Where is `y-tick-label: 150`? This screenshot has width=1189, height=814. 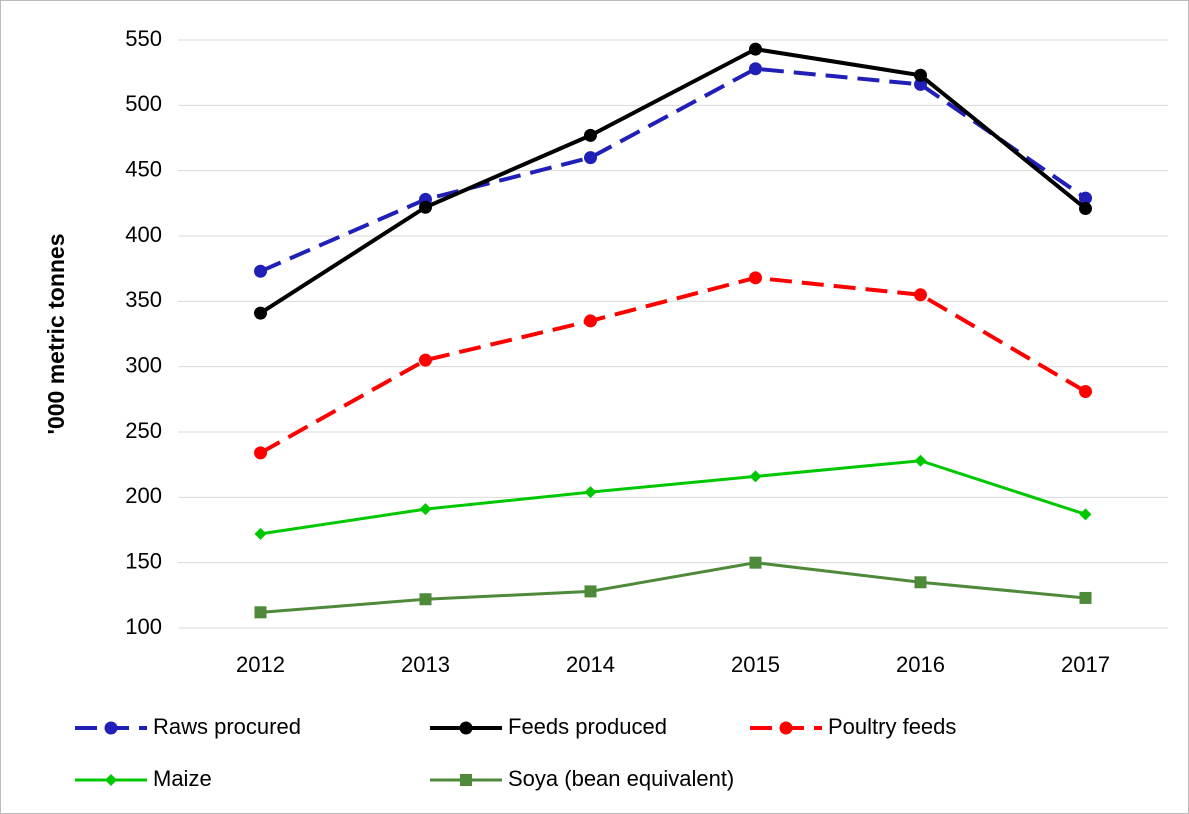
y-tick-label: 150 is located at coordinates (143, 560).